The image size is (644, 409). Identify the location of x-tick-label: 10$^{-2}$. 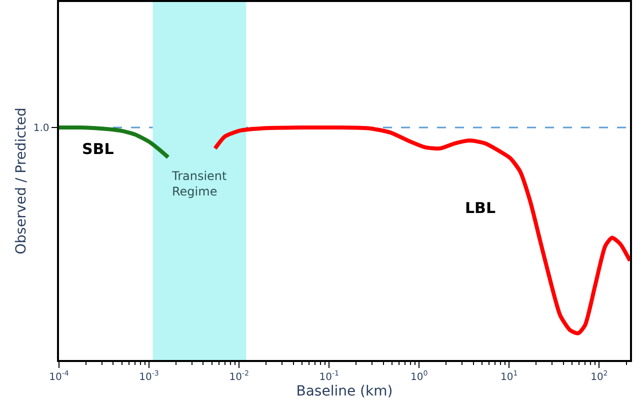
(239, 376).